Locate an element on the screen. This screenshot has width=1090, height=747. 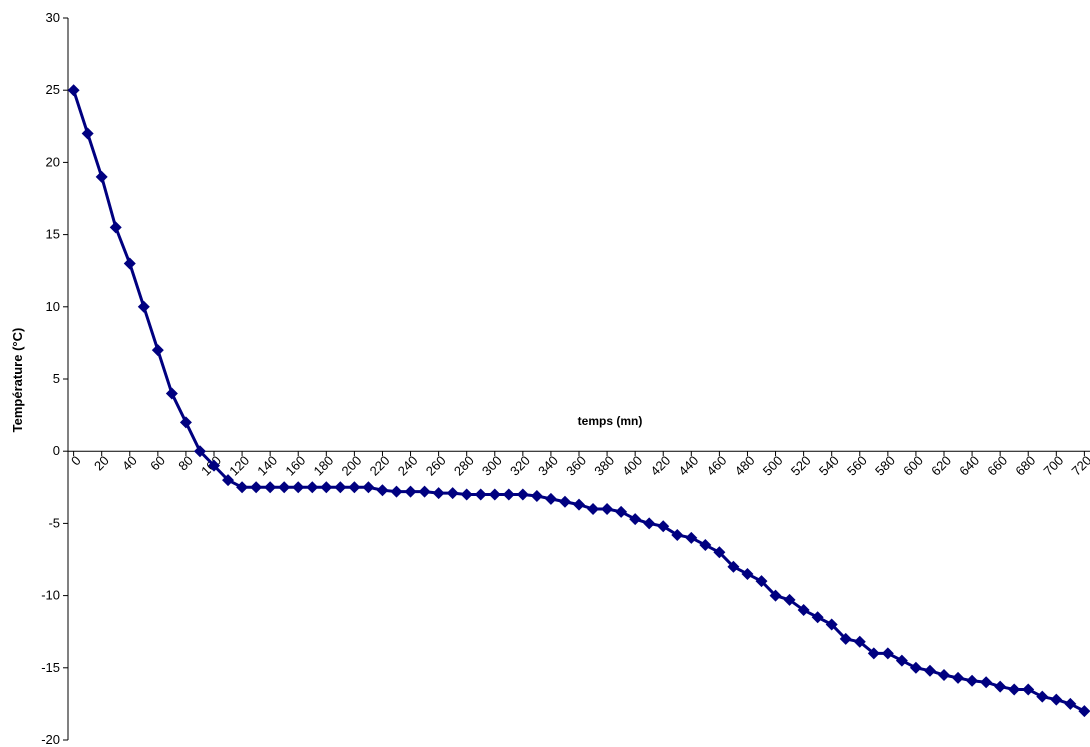
x-tick-label: 320 is located at coordinates (520, 466).